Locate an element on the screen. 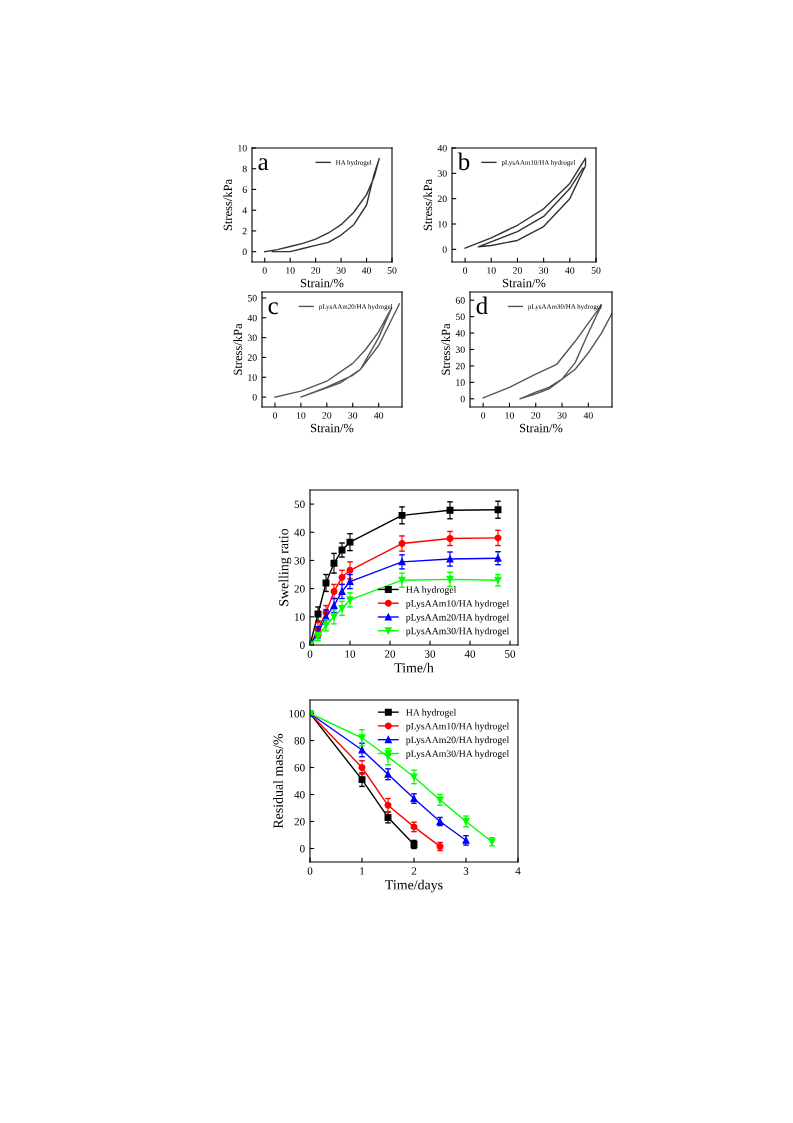  x-axis-title: Time/h is located at coordinates (414, 667).